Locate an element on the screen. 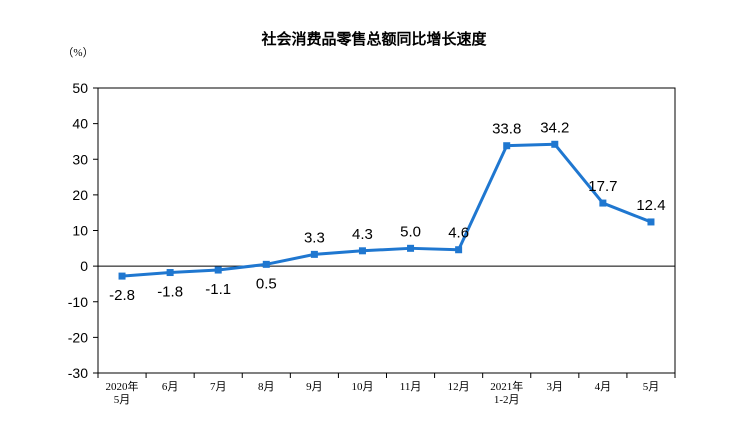  data-label: 12.4 is located at coordinates (650, 205).